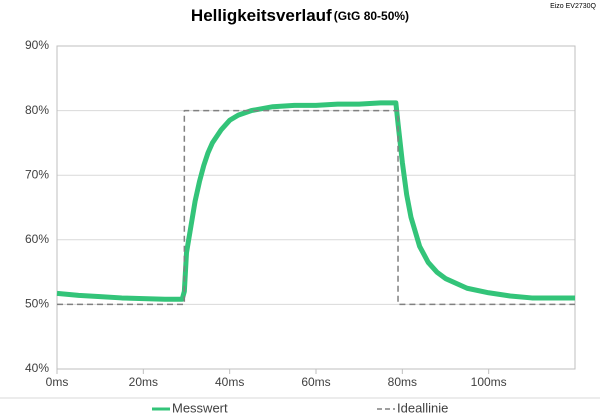 This screenshot has width=600, height=420. What do you see at coordinates (315, 382) in the screenshot?
I see `x-tick-label: 60ms` at bounding box center [315, 382].